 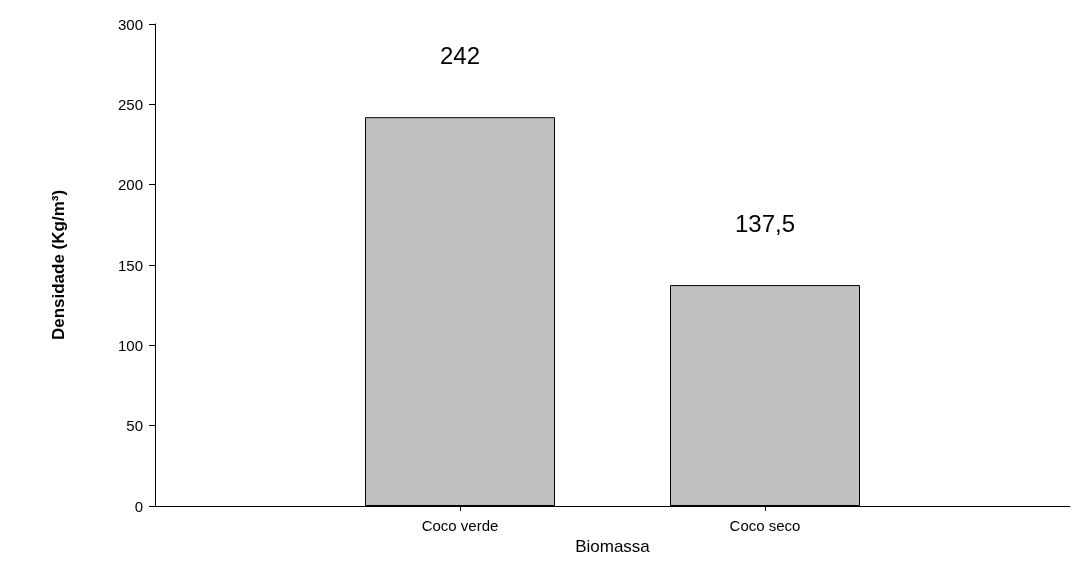 I want to click on y-tick-label: 0, so click(x=138, y=506).